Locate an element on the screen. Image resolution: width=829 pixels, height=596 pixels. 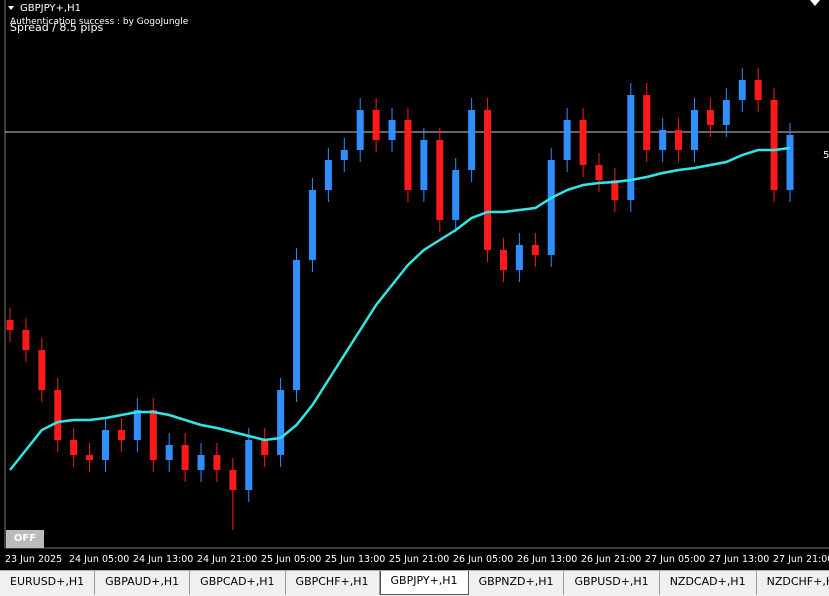
x-tick-label: 25 Jun 13:00 is located at coordinates (355, 559).